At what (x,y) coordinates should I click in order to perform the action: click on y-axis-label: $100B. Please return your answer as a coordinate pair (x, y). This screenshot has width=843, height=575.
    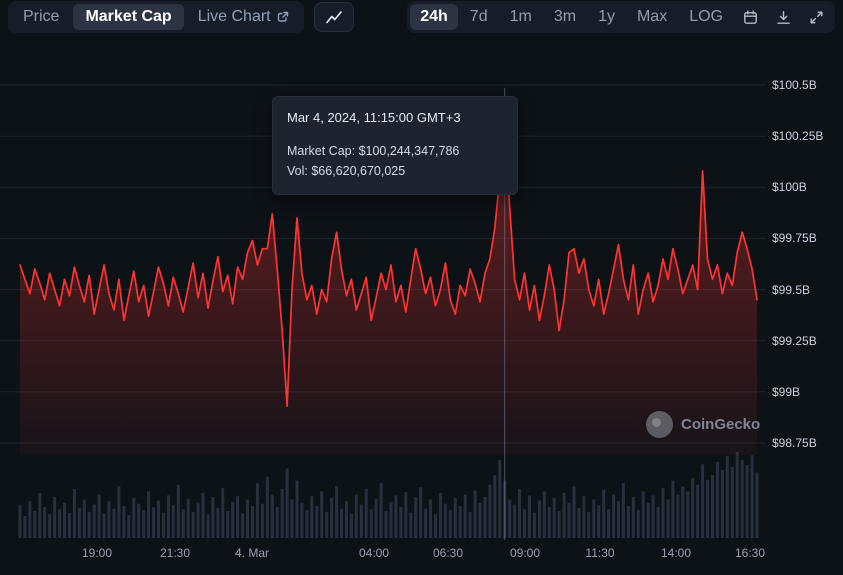
    Looking at the image, I should click on (789, 187).